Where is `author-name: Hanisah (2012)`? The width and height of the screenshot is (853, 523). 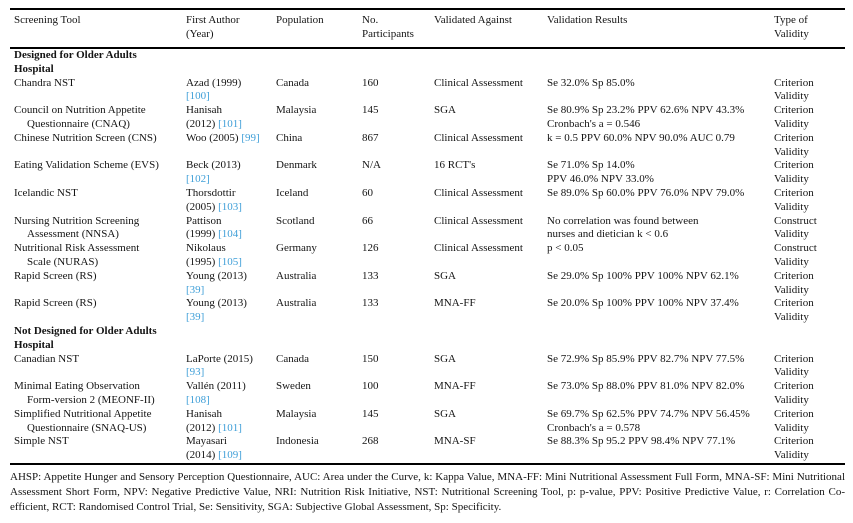
author-name: Hanisah (2012) is located at coordinates (204, 117).